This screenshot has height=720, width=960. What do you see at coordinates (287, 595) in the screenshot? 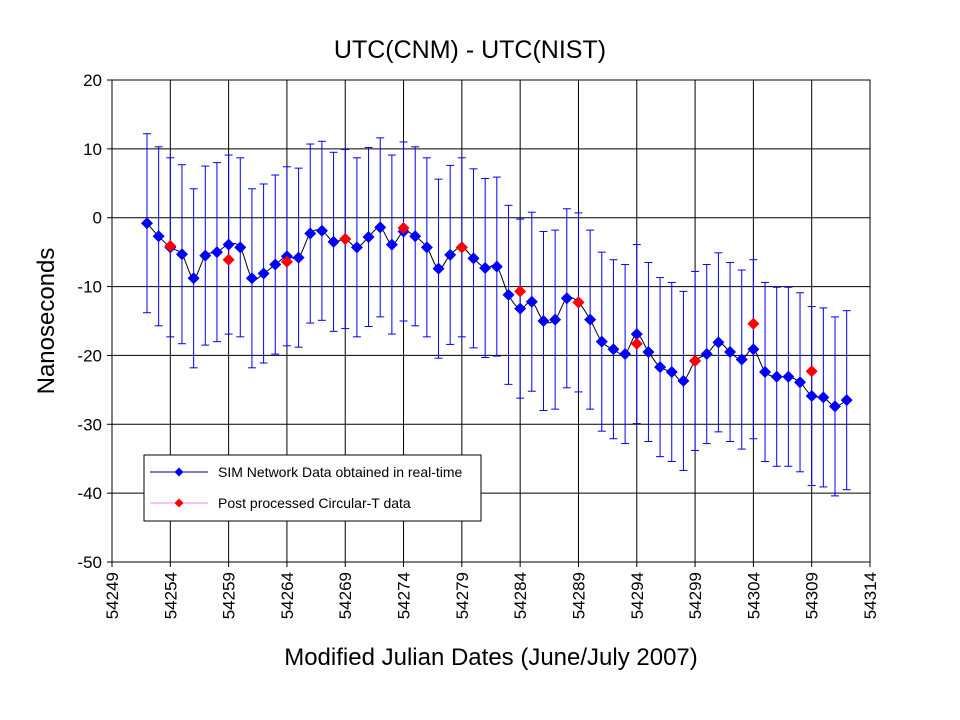
I see `x-tick-label: 54264` at bounding box center [287, 595].